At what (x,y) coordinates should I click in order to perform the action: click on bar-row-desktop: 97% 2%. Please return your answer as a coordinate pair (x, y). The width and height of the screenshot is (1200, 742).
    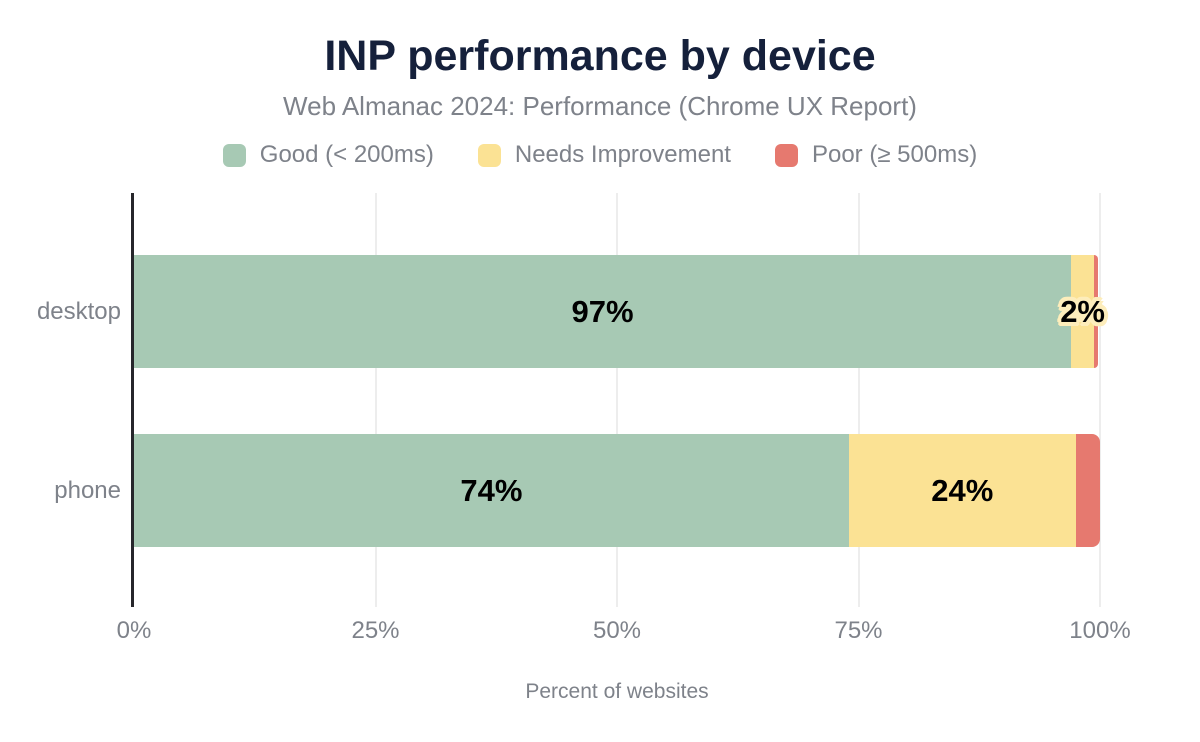
    Looking at the image, I should click on (619, 311).